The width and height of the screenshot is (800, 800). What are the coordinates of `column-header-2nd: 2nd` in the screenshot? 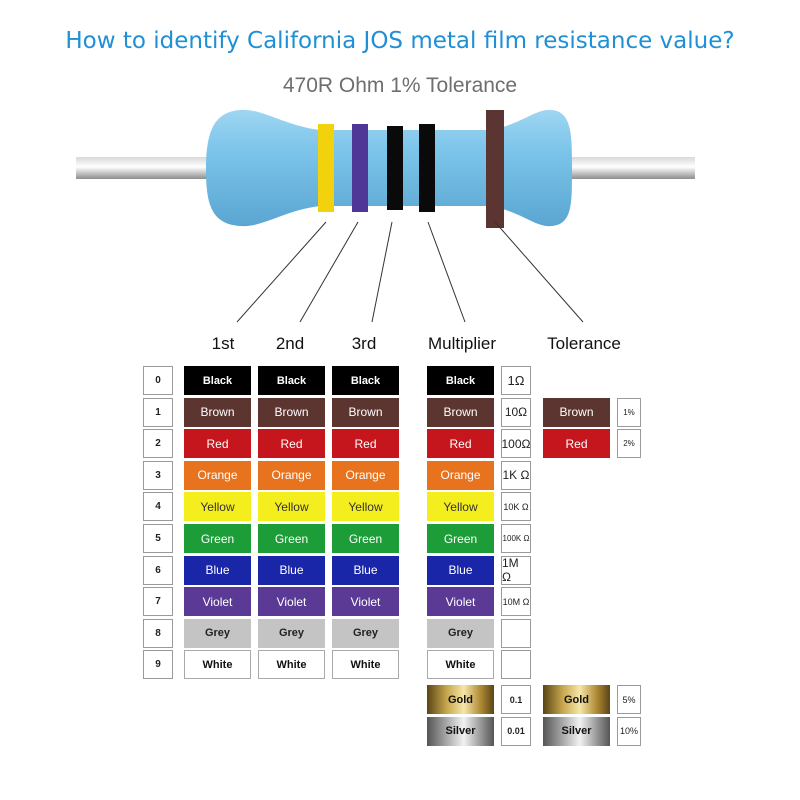 It's located at (290, 343).